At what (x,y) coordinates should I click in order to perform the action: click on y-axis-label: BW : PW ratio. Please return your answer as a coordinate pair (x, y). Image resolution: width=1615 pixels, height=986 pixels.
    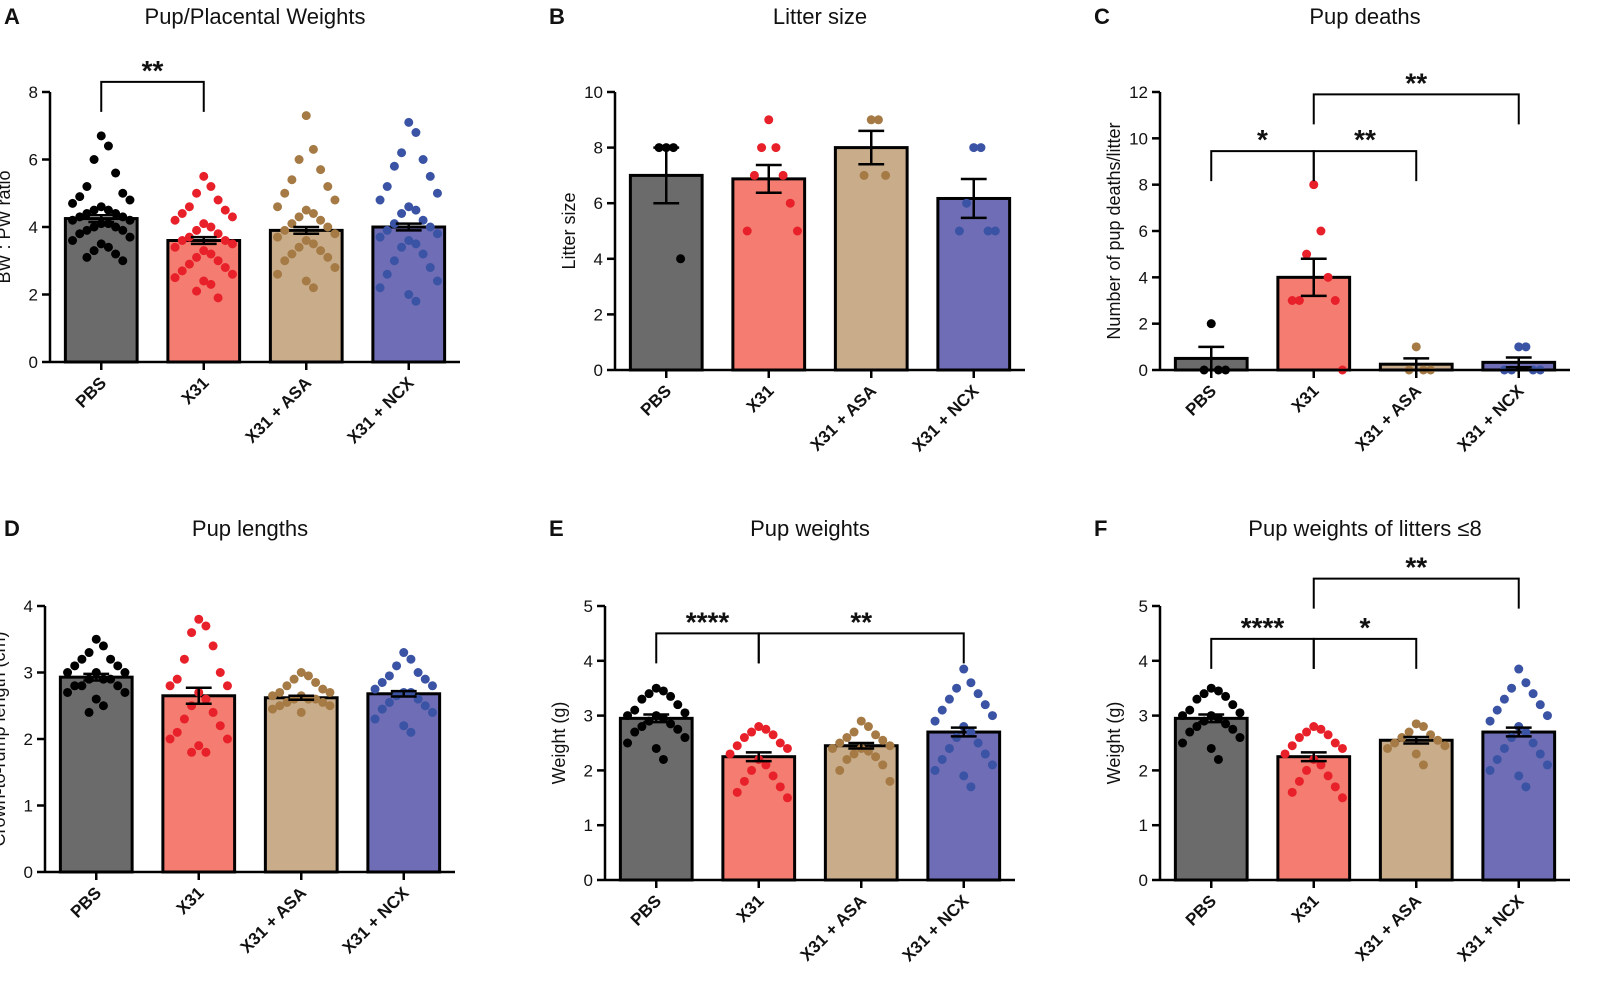
    Looking at the image, I should click on (7, 226).